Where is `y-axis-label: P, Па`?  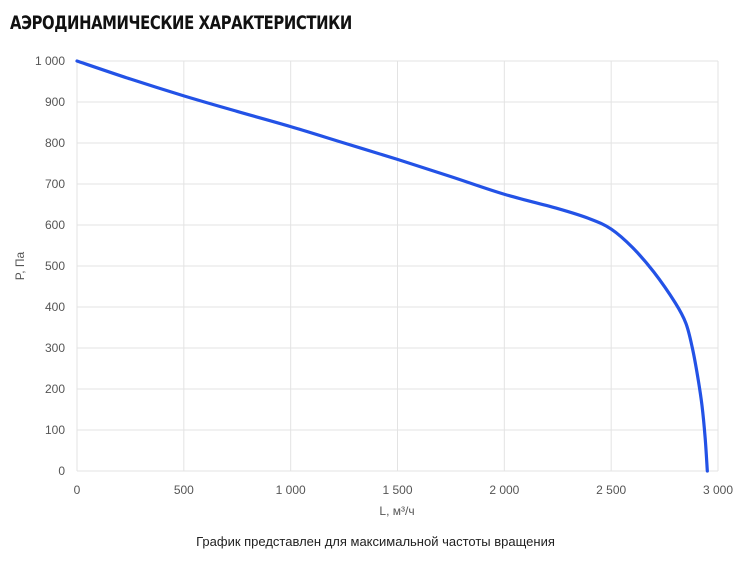
y-axis-label: P, Па is located at coordinates (20, 265).